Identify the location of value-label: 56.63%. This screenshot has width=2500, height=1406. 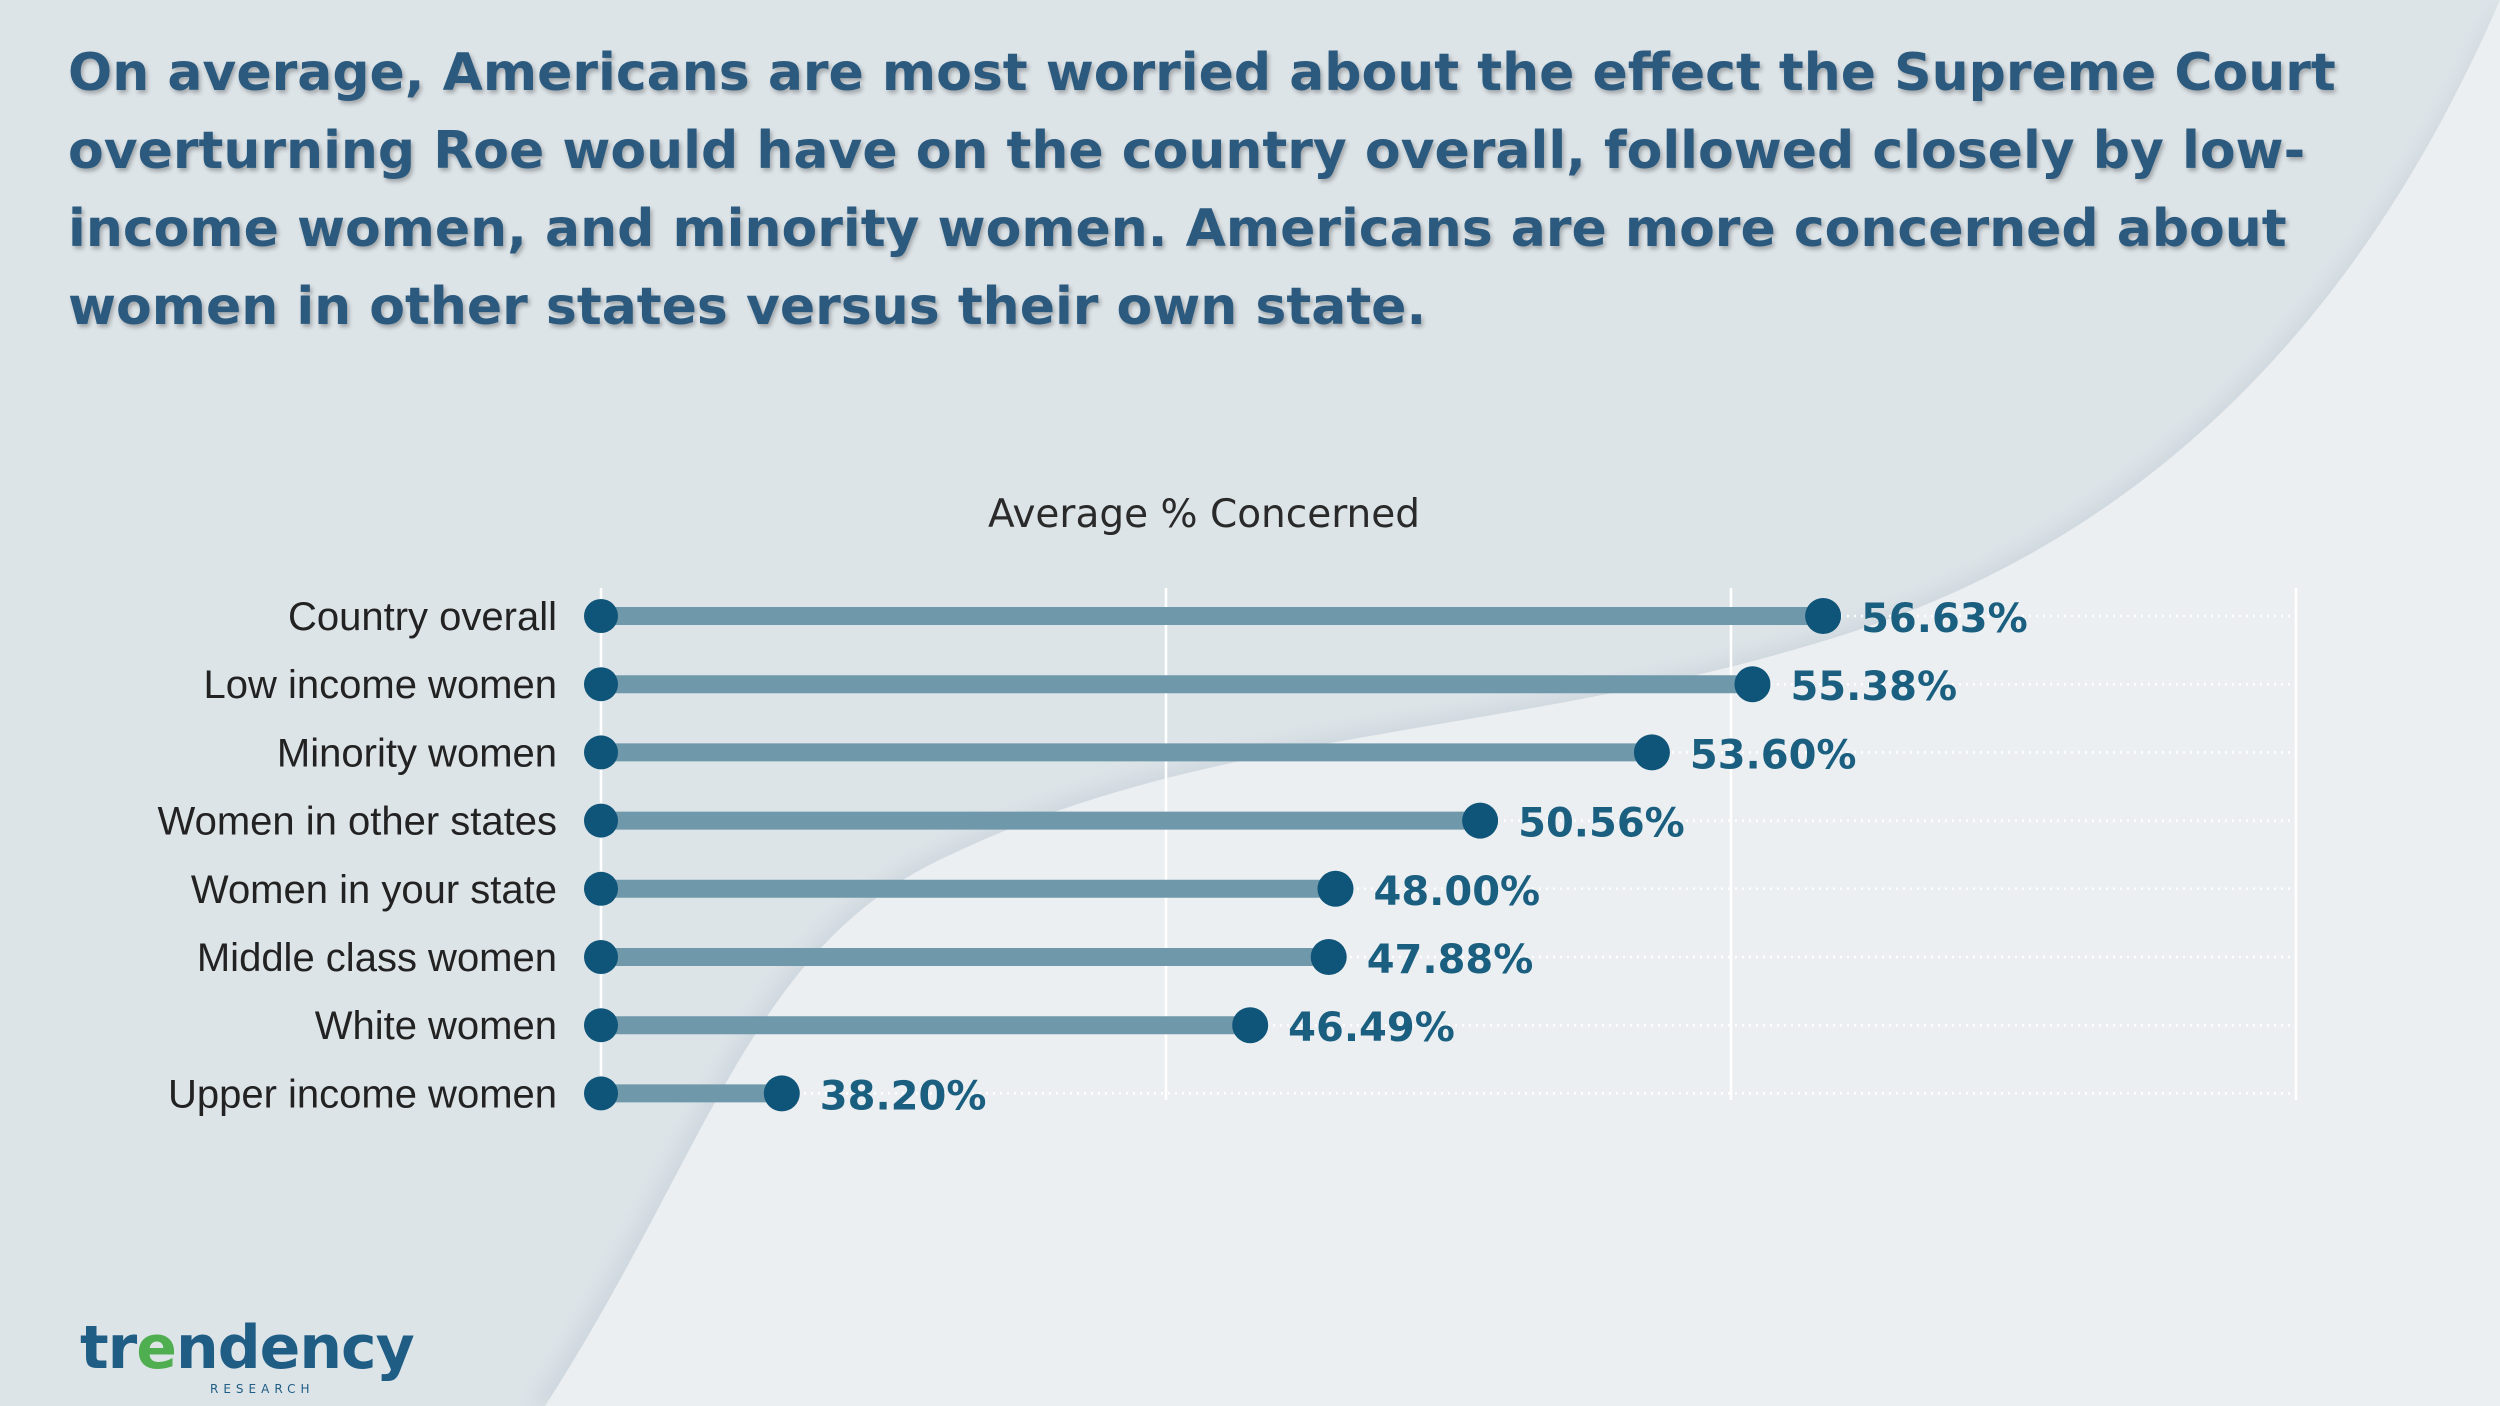
(1944, 619).